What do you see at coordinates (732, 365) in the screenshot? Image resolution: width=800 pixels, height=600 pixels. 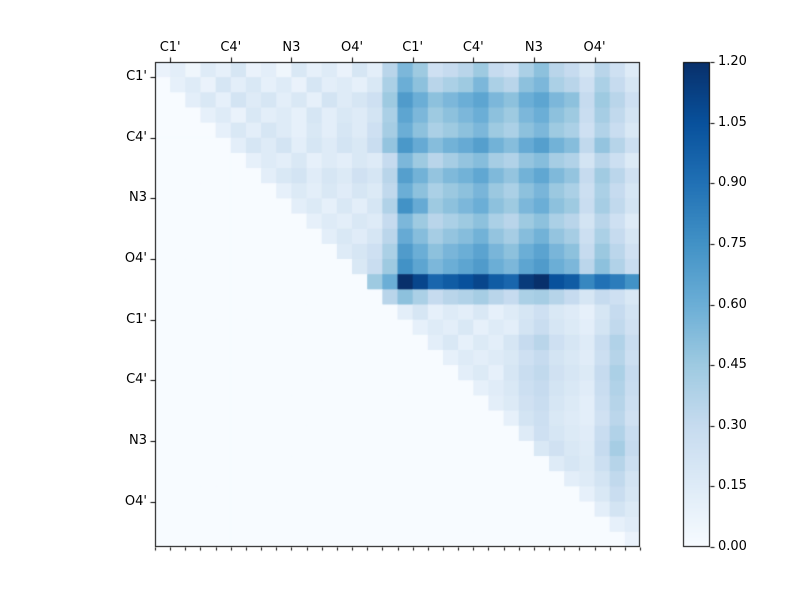 I see `colorbar-tick-label: 0.45` at bounding box center [732, 365].